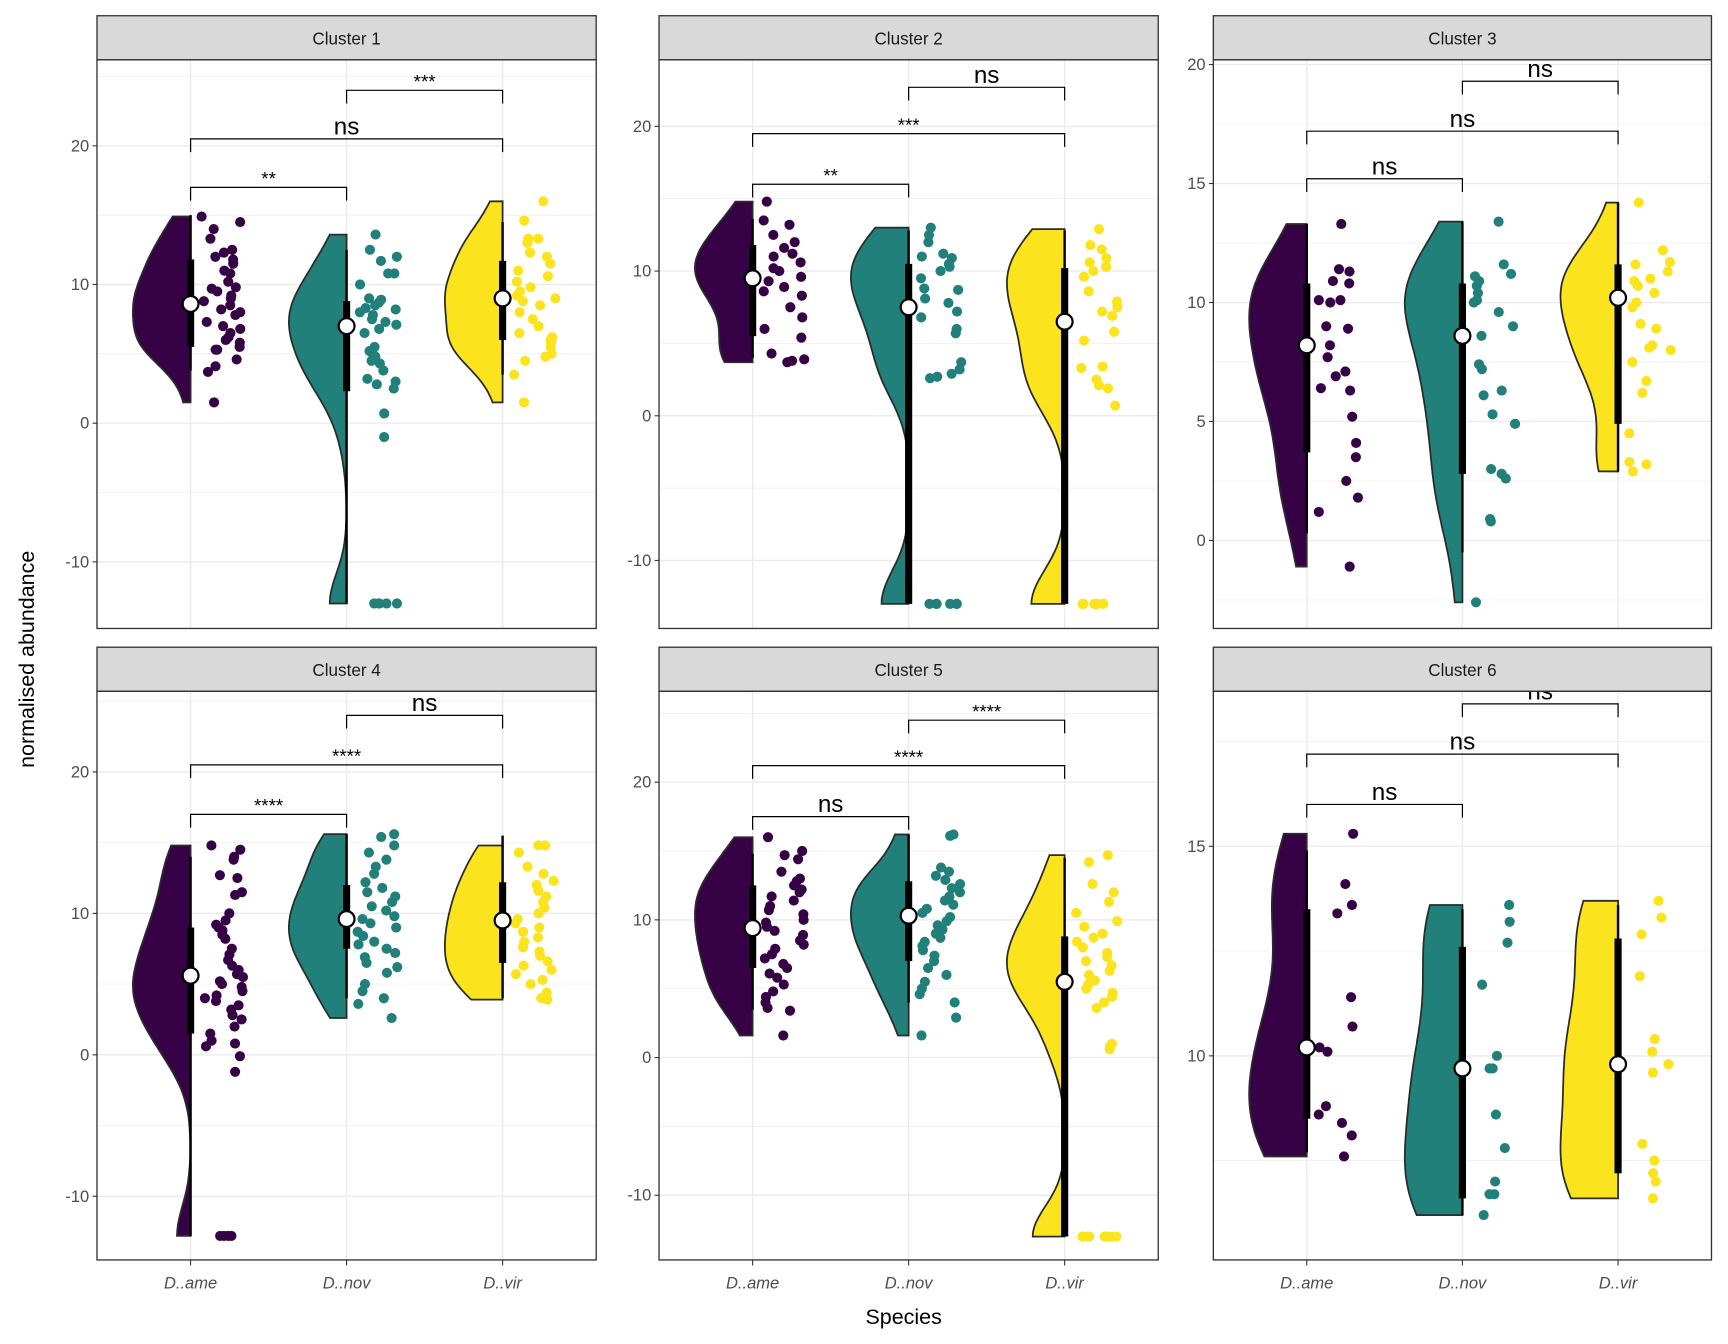  Describe the element at coordinates (1619, 1283) in the screenshot. I see `x-tick-label: D..vir` at that location.